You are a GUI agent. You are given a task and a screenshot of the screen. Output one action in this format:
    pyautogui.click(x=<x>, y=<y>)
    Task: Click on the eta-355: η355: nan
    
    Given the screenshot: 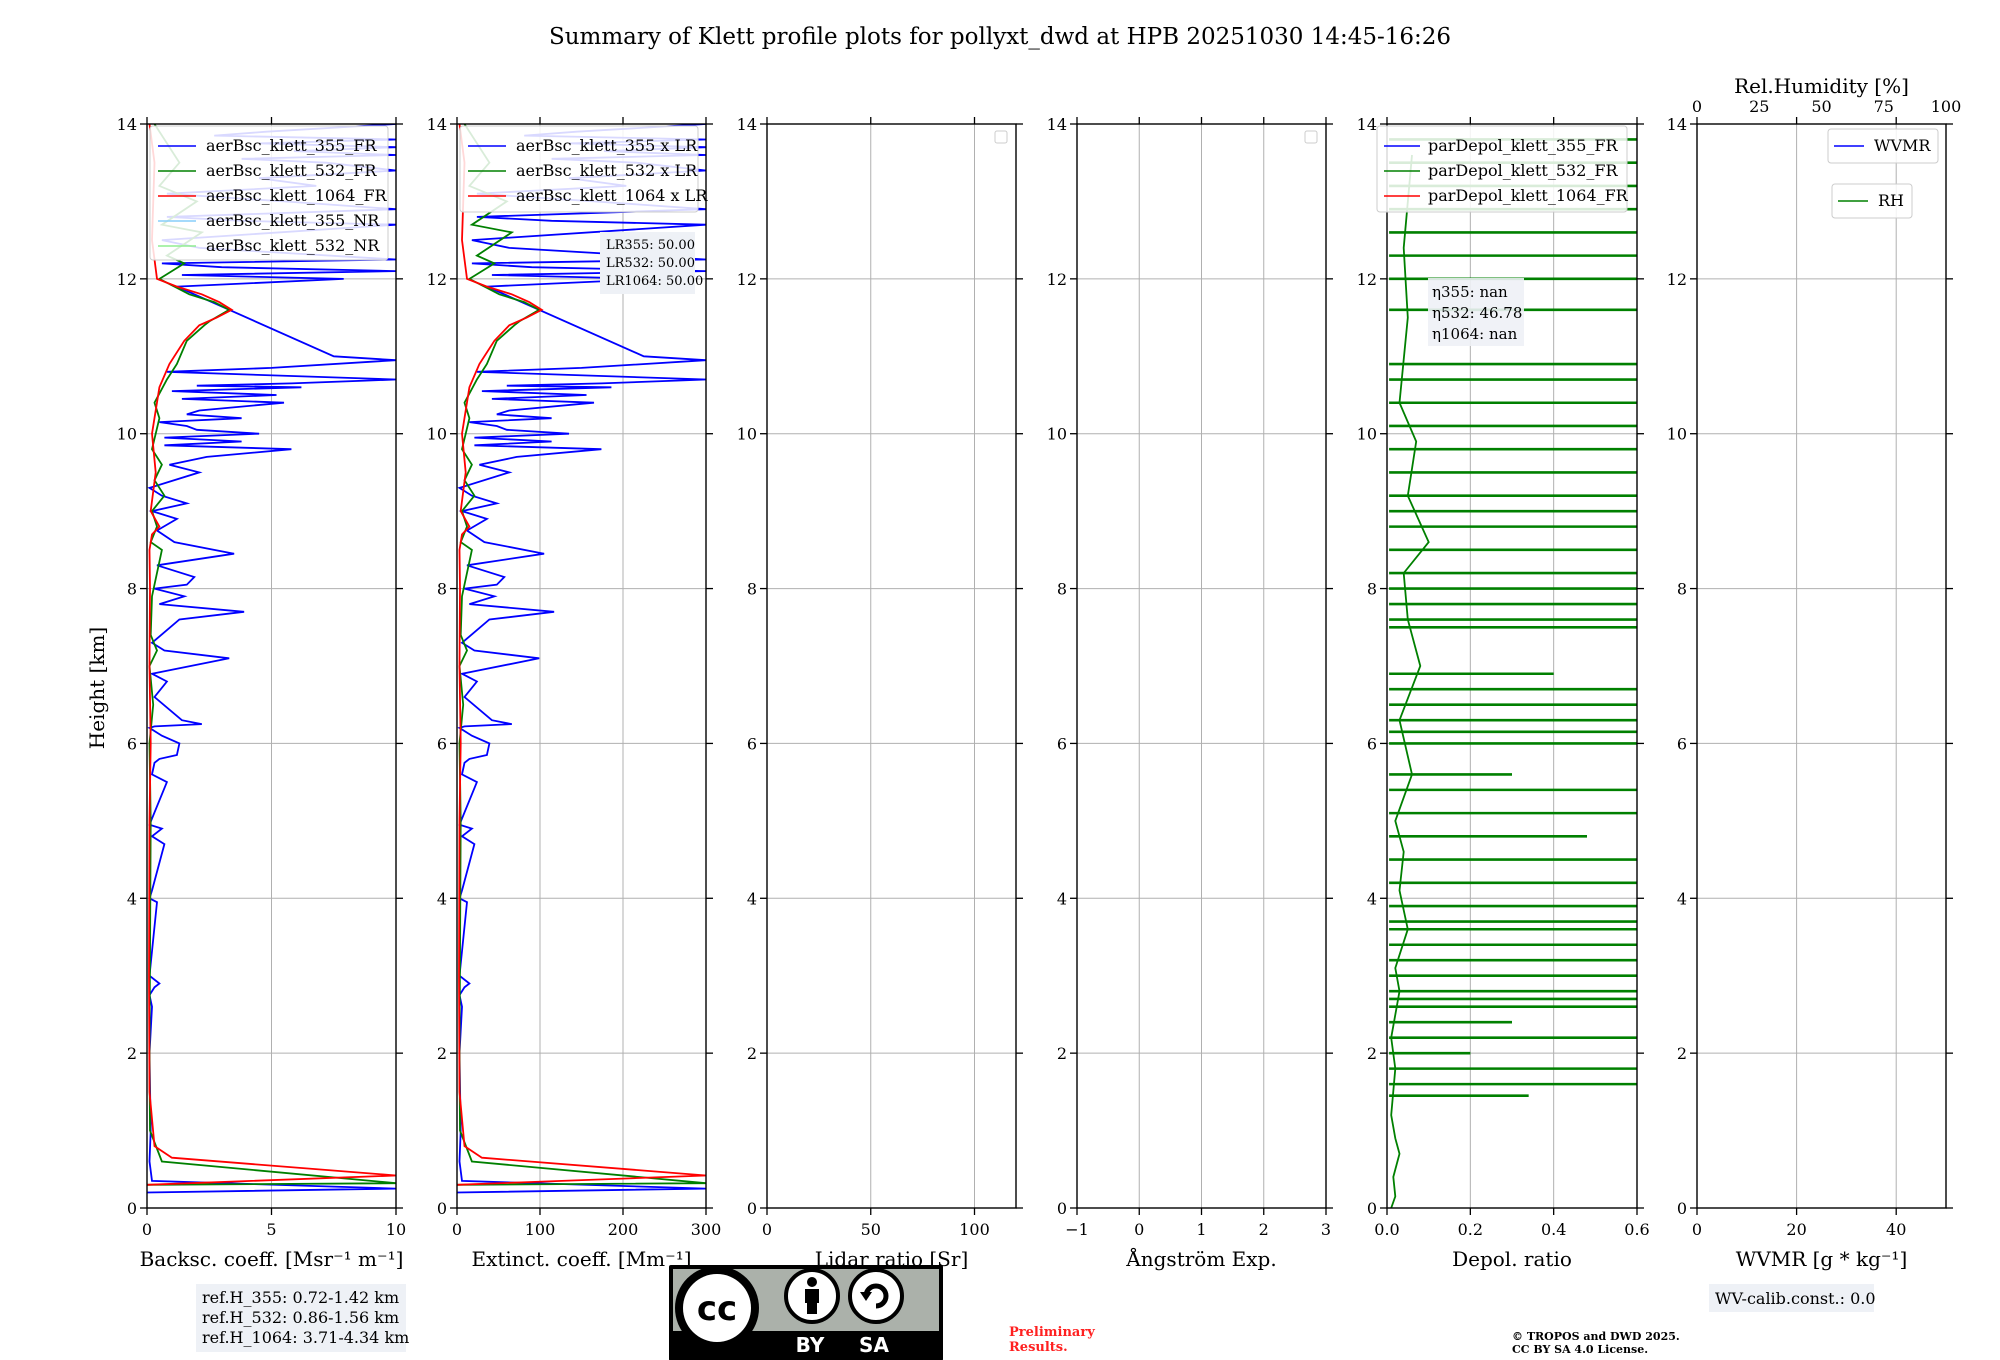 What is the action you would take?
    pyautogui.click(x=1470, y=292)
    